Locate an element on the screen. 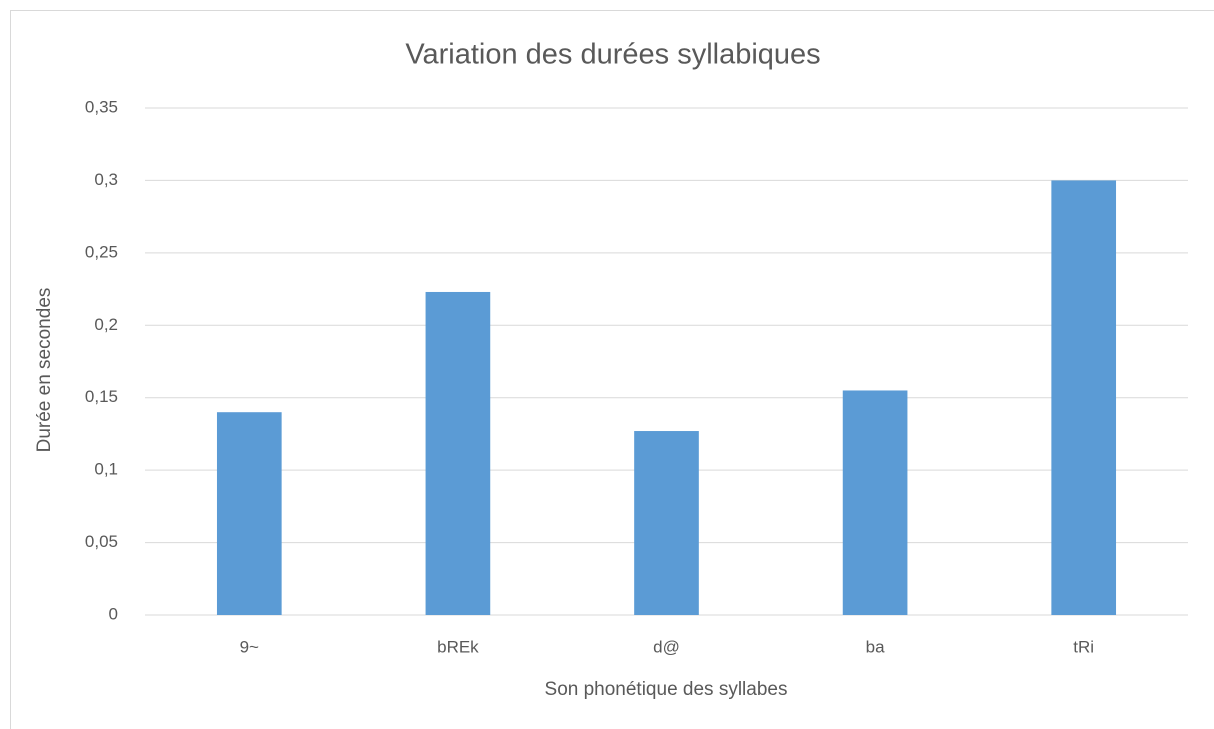  y-tick-label: 0,3 is located at coordinates (106, 179).